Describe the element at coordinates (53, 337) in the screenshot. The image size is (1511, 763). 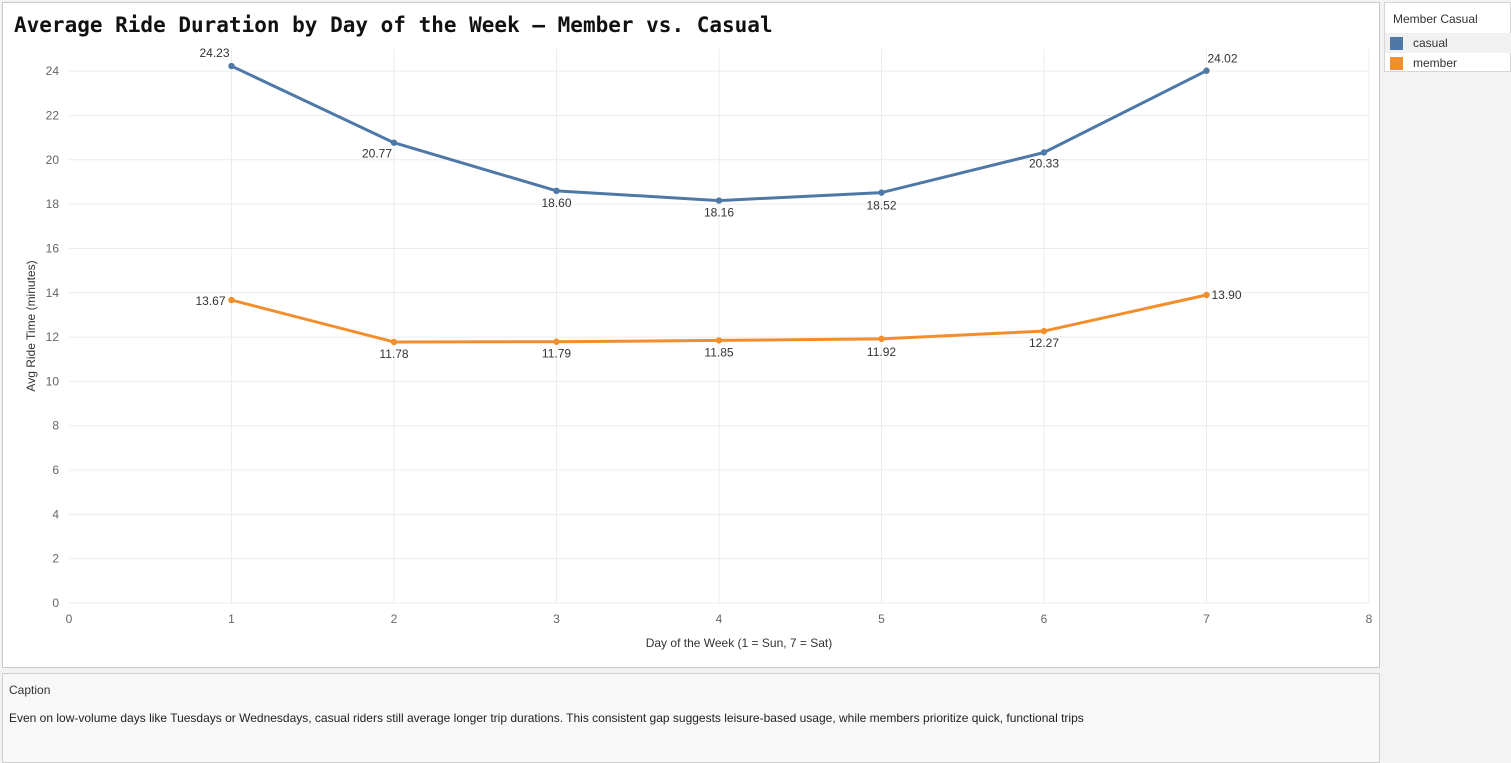
I see `y-tick-label: 12` at that location.